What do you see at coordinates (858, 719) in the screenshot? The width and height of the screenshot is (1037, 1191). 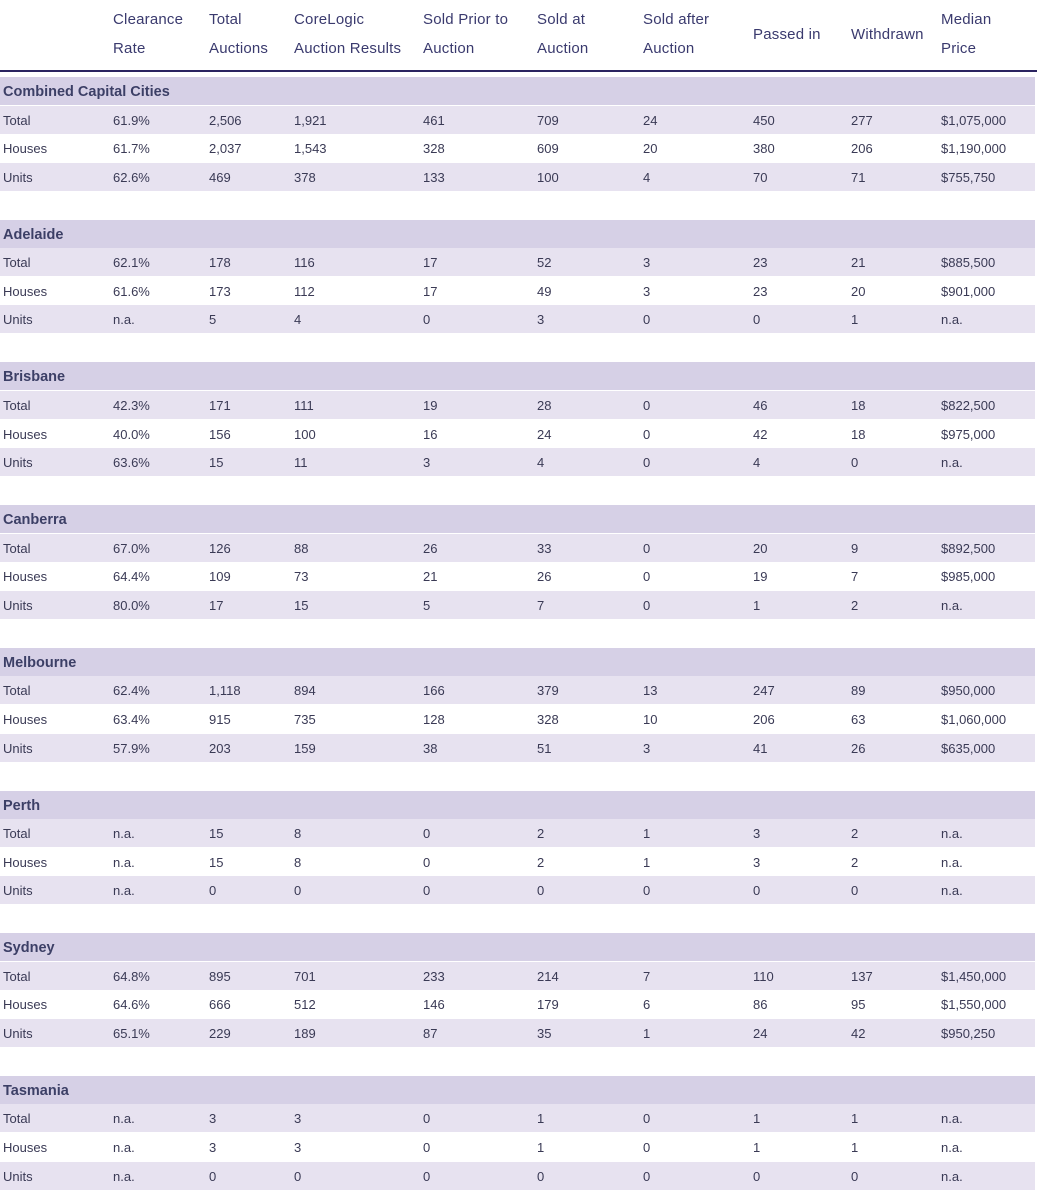 I see `table-cell: 63` at bounding box center [858, 719].